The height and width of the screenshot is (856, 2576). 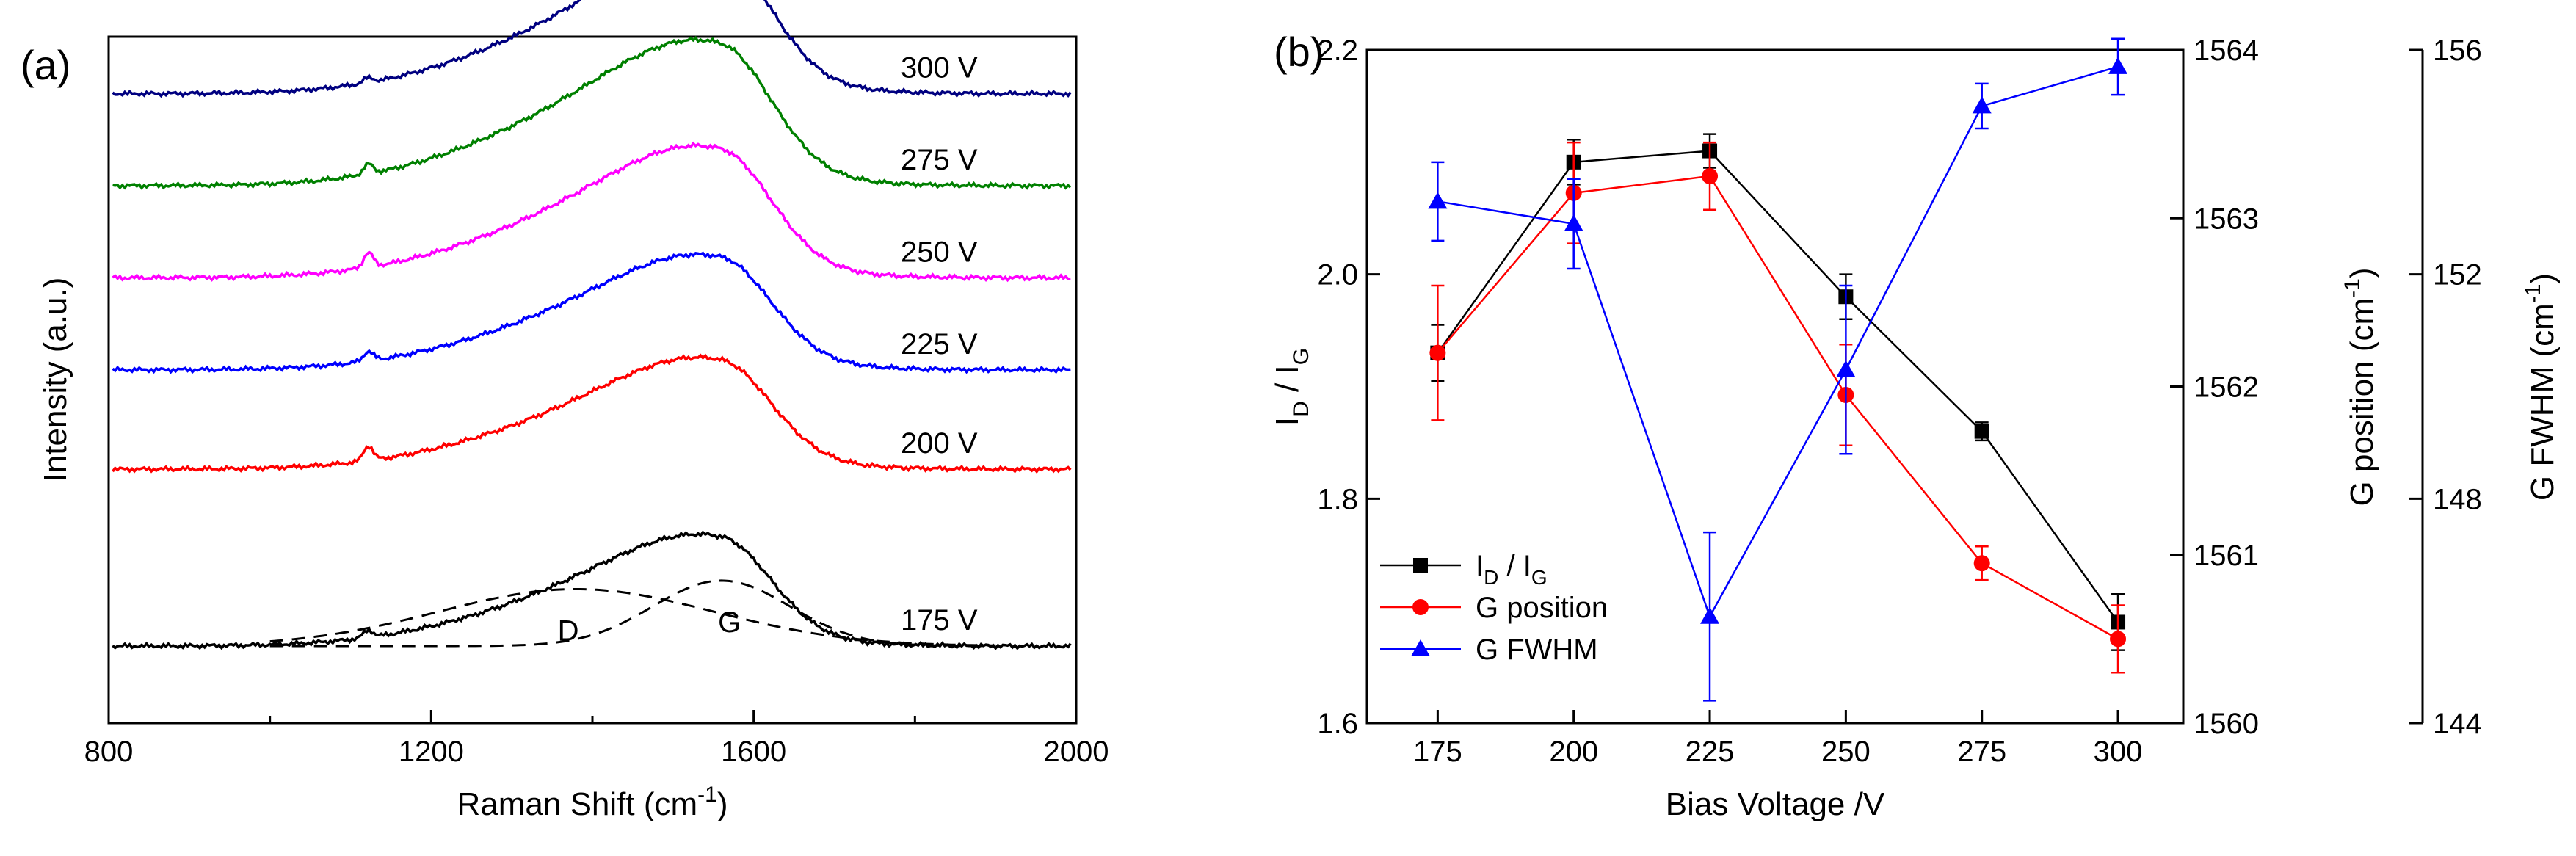 What do you see at coordinates (632, 617) in the screenshot?
I see `fit-curve-d` at bounding box center [632, 617].